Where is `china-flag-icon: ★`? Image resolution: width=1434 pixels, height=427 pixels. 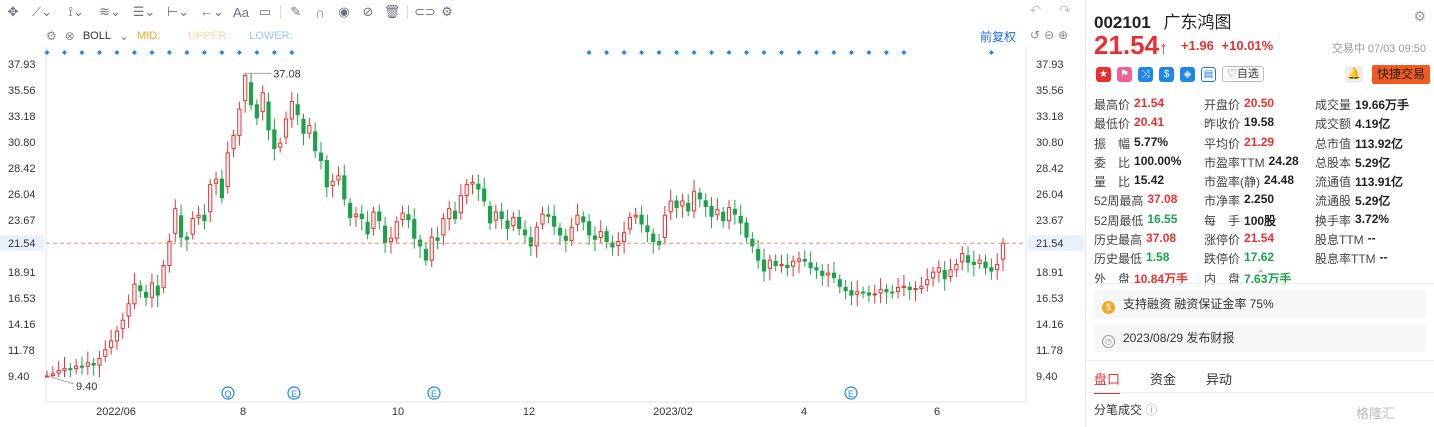
china-flag-icon: ★ is located at coordinates (1103, 74).